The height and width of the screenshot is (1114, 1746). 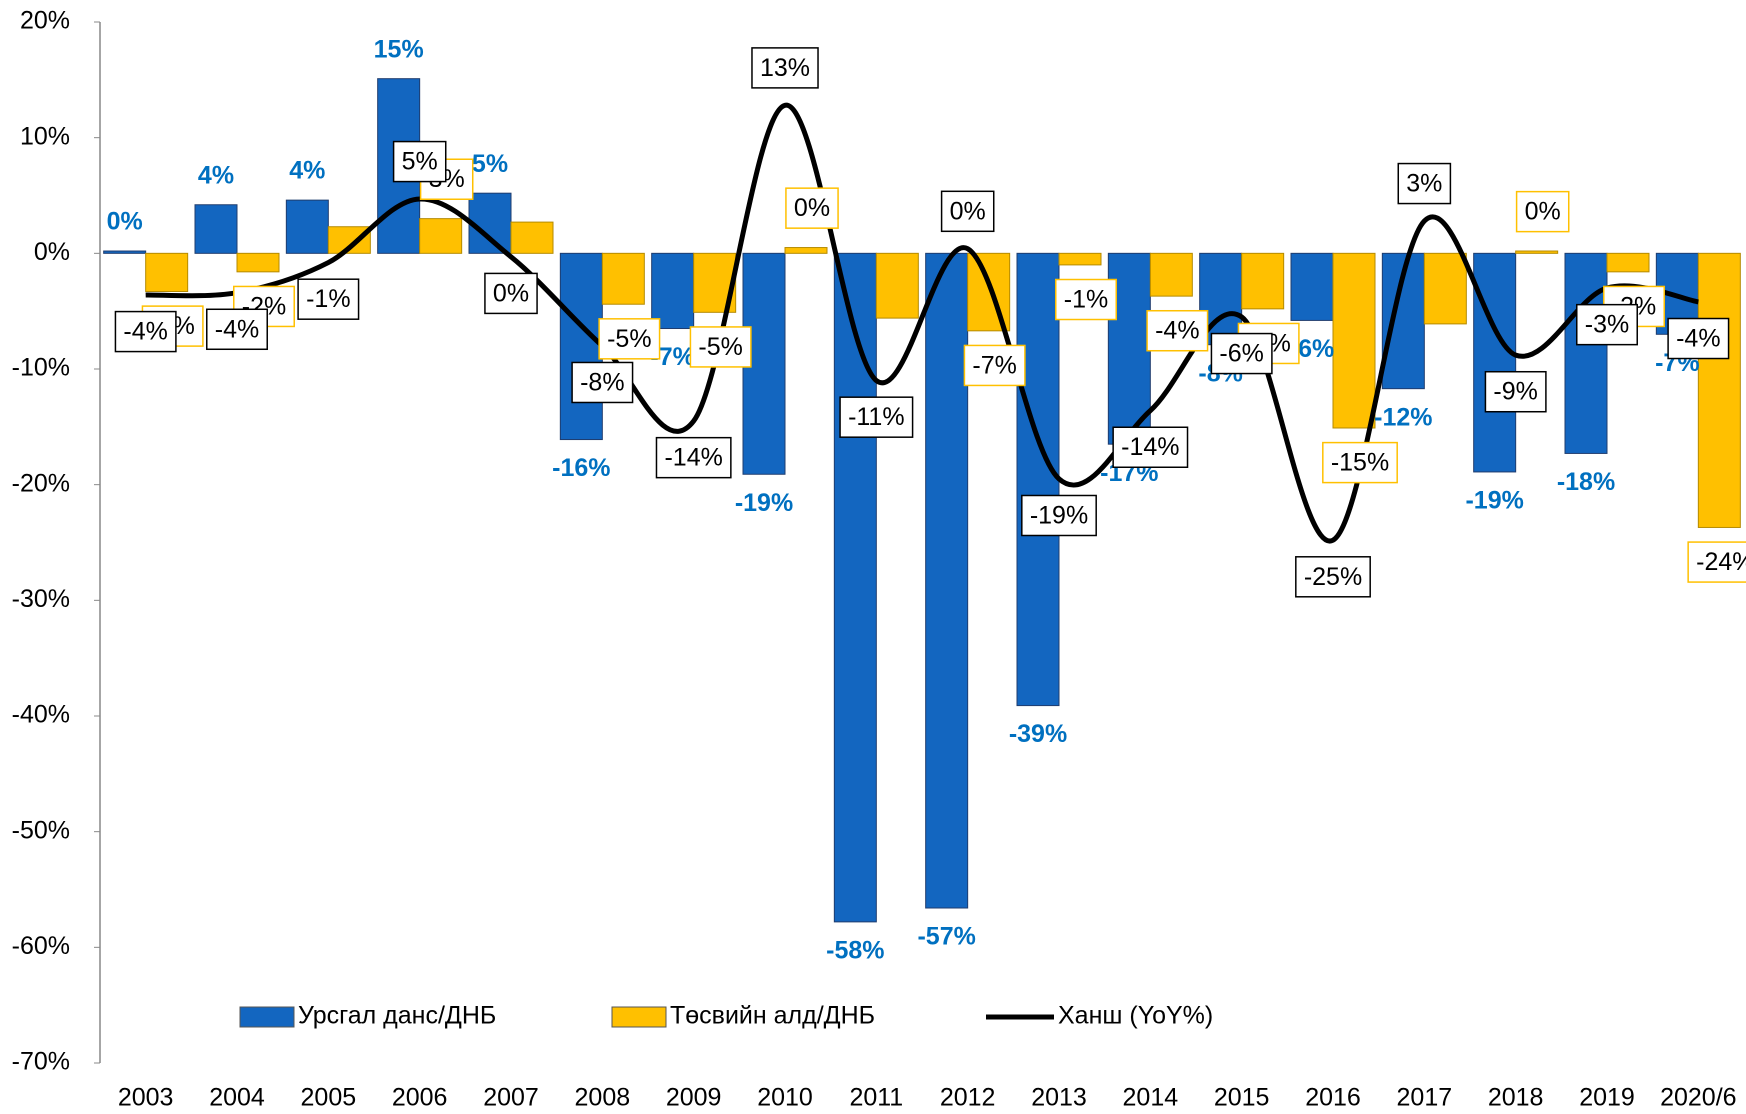 I want to click on data-label-text: 5%, so click(x=420, y=162).